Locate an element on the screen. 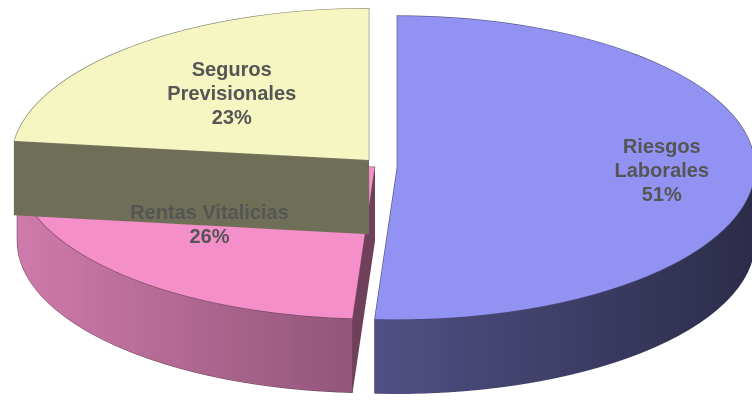 The width and height of the screenshot is (752, 403). slice-label: Rentas Vitalicias 26% is located at coordinates (209, 225).